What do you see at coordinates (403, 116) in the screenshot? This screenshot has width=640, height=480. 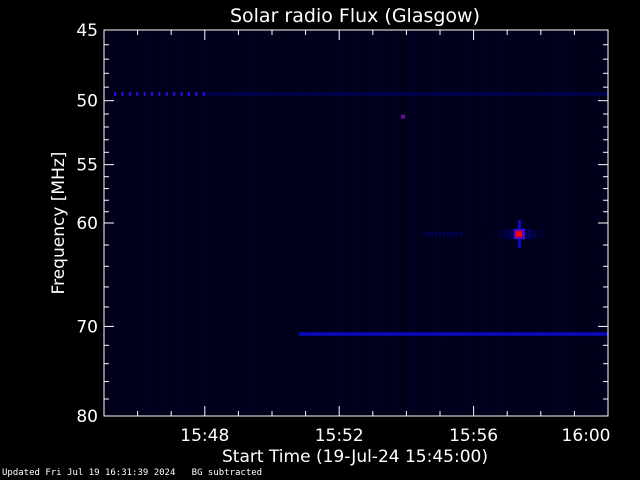 I see `dot-mark` at bounding box center [403, 116].